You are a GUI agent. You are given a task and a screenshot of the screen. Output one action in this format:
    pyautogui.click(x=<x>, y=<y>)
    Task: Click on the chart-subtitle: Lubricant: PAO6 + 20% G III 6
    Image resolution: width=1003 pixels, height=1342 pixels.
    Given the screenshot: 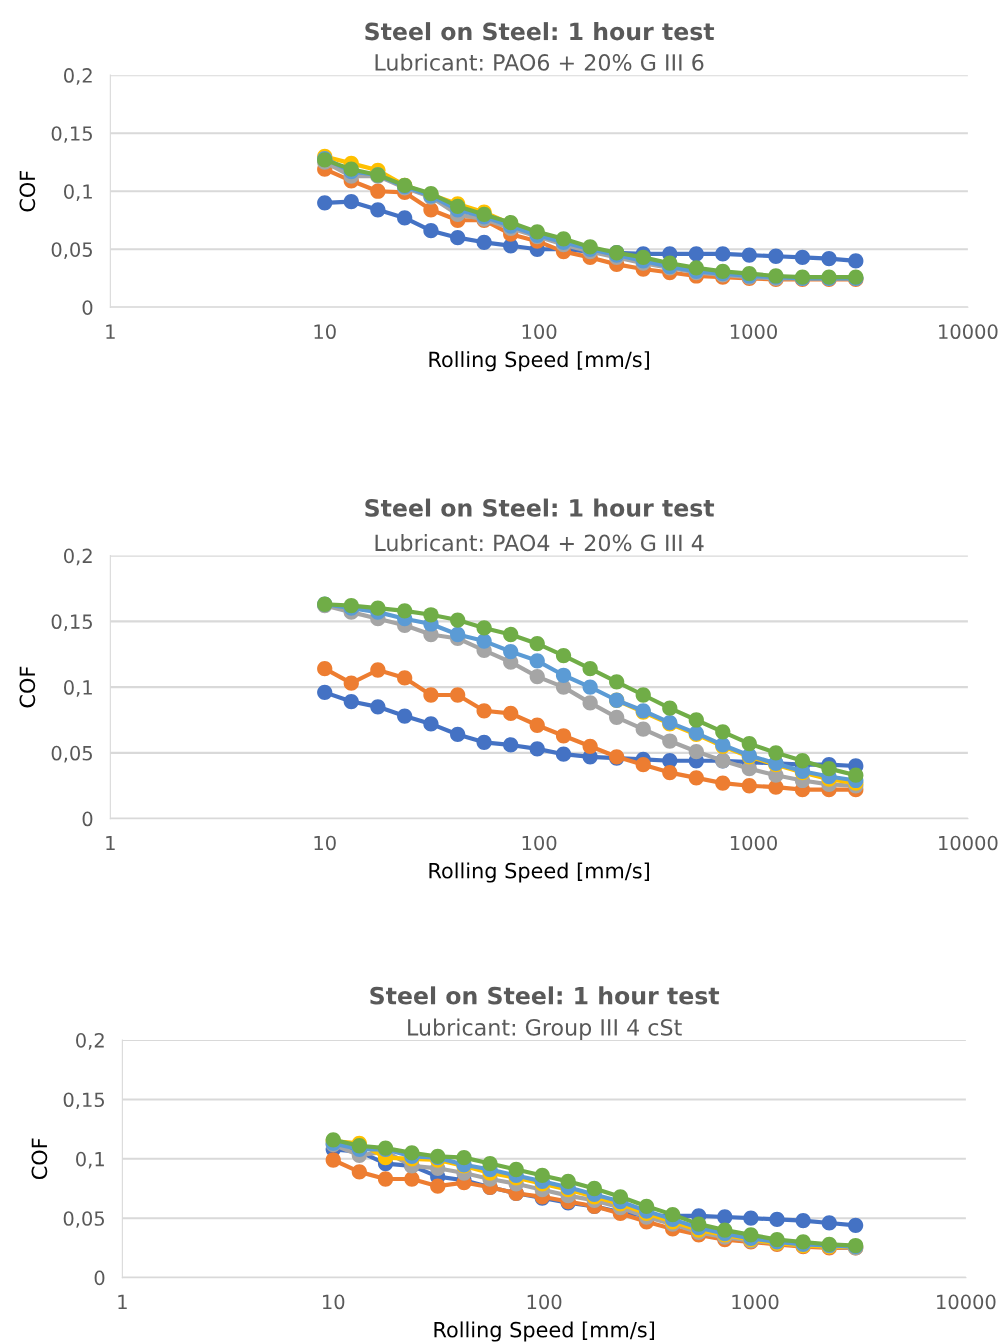 What is the action you would take?
    pyautogui.click(x=539, y=62)
    